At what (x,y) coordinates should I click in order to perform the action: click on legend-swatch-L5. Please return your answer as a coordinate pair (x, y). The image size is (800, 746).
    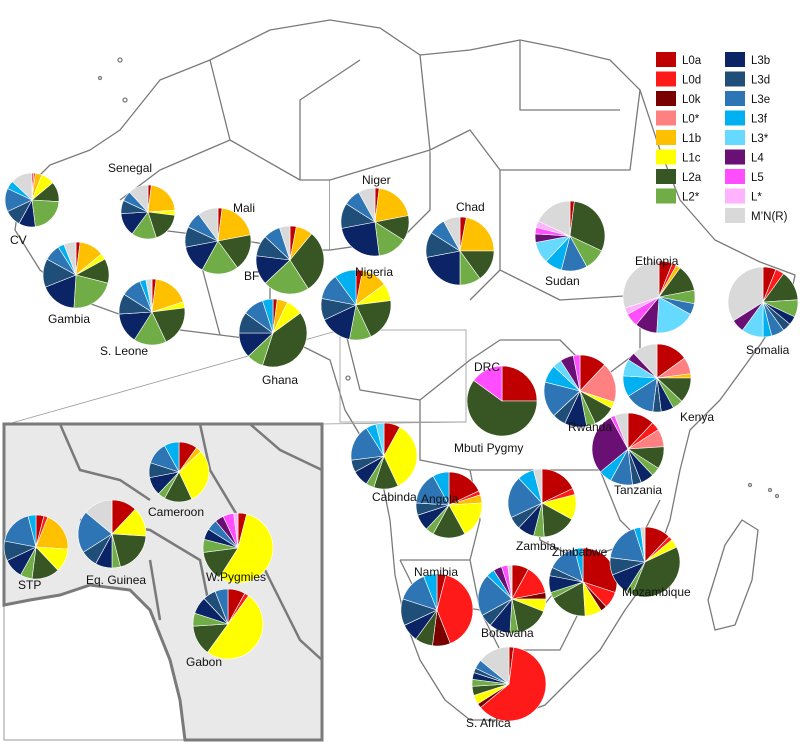
    Looking at the image, I should click on (735, 176).